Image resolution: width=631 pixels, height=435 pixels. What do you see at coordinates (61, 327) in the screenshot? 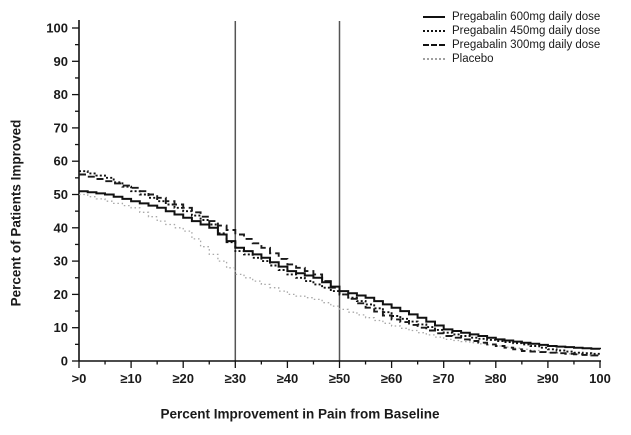
I see `svg-text: 10` at bounding box center [61, 327].